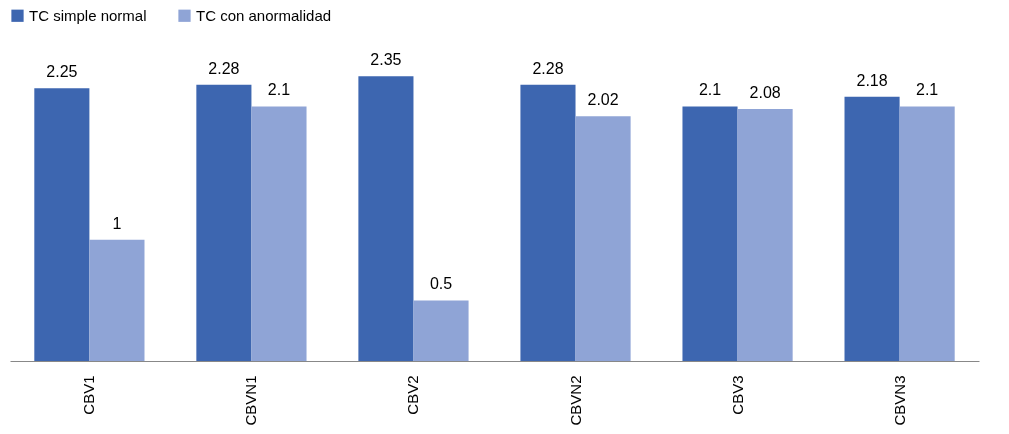 The image size is (1009, 434). I want to click on legend-label: TC simple normal, so click(88, 15).